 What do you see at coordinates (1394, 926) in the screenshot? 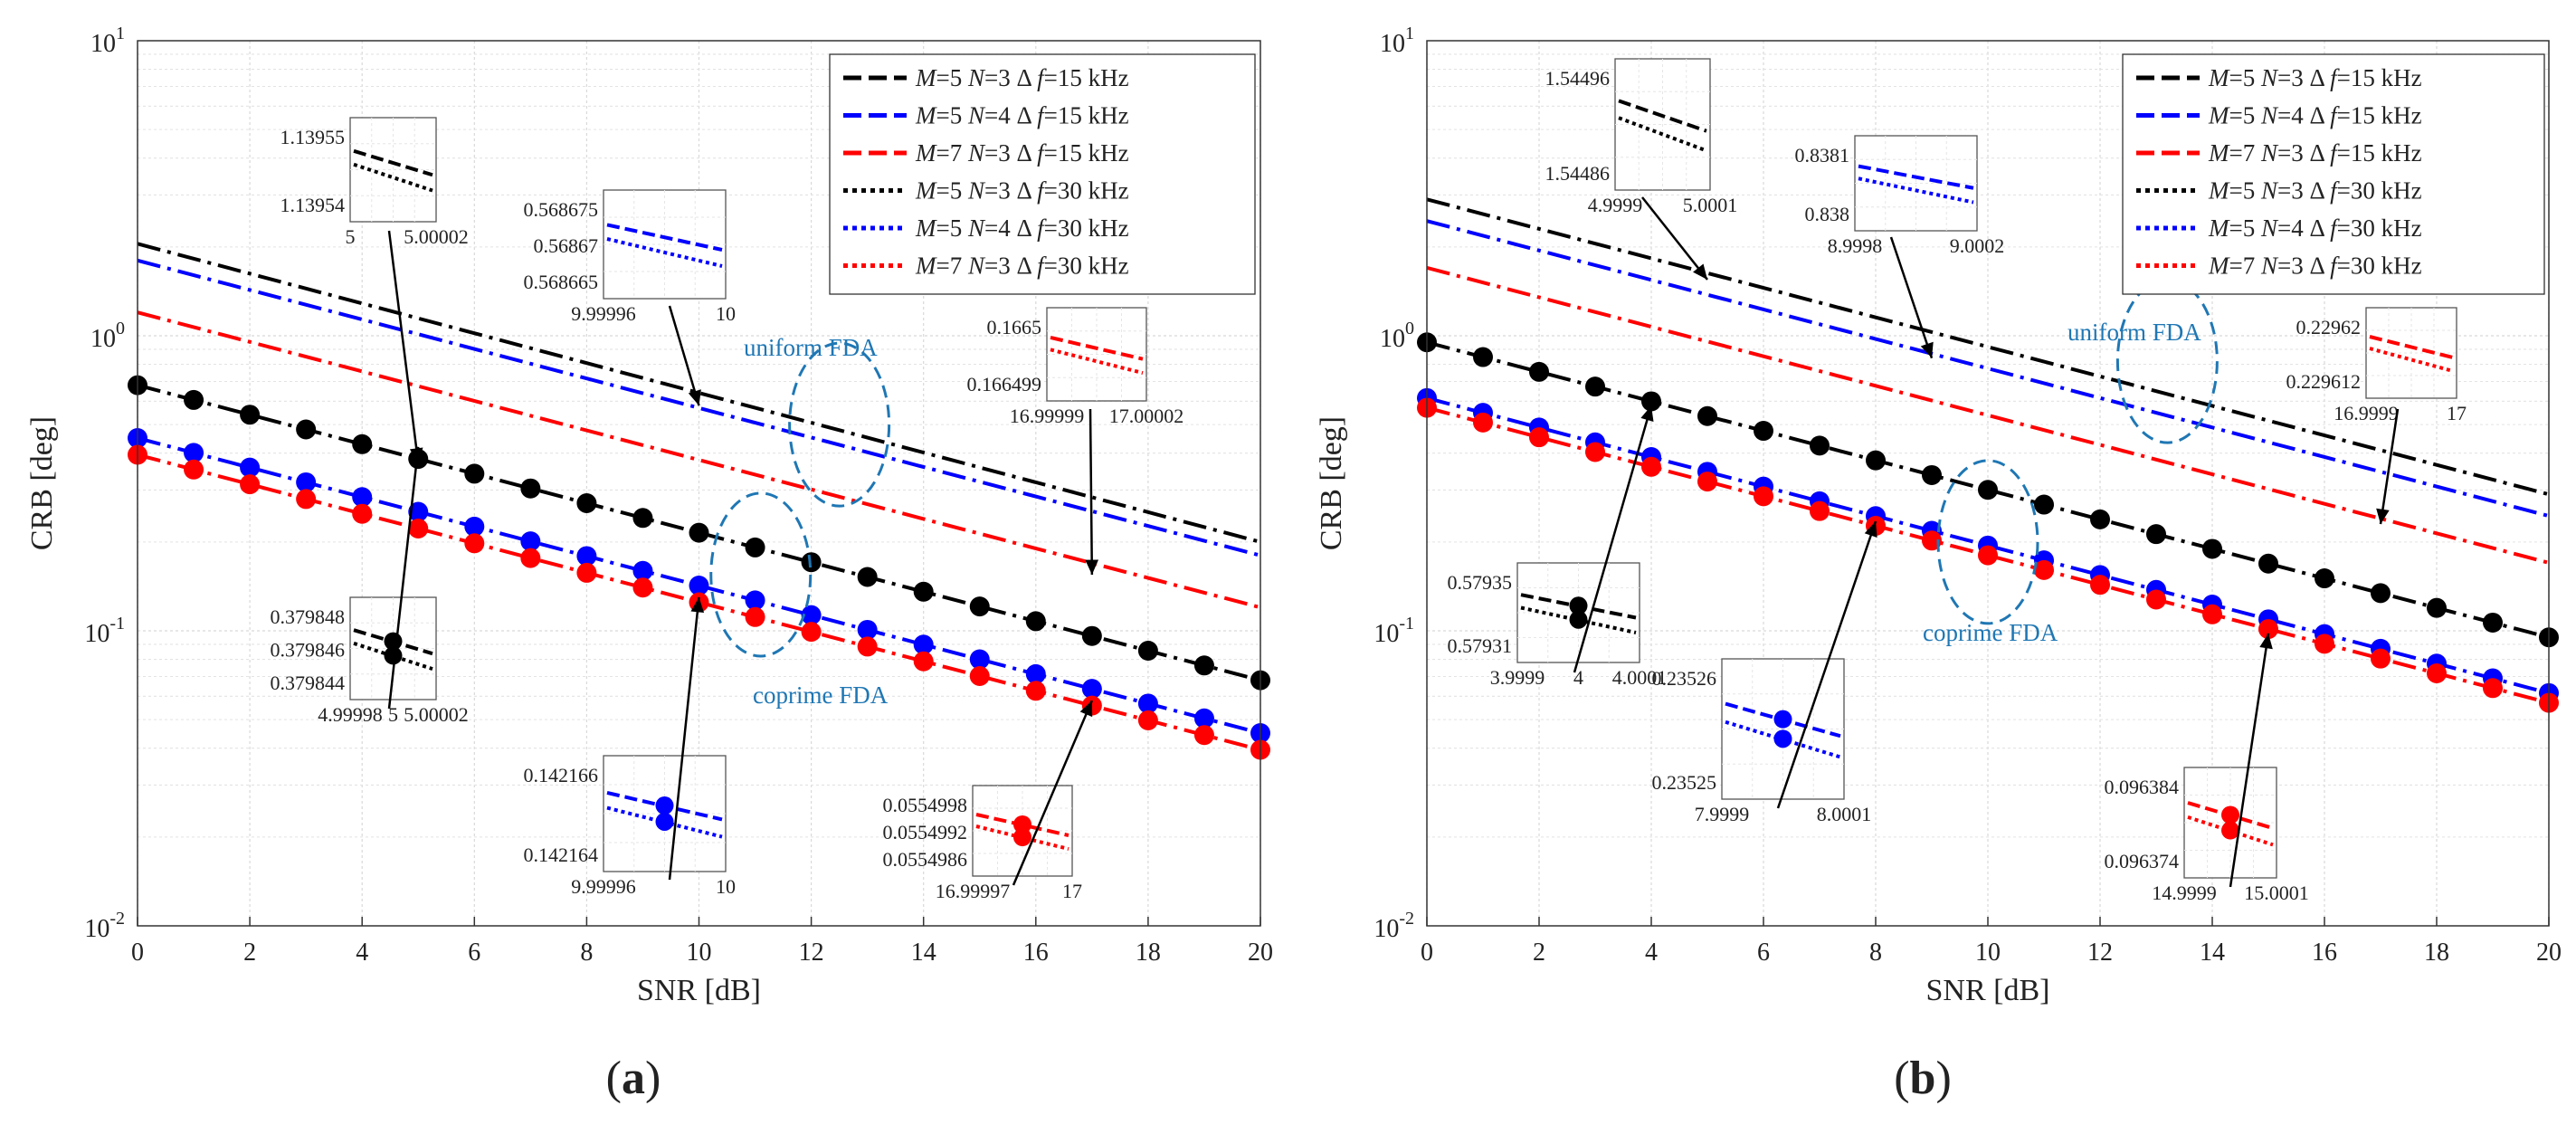
I see `y-tick-text: 10⁻²` at bounding box center [1394, 926].